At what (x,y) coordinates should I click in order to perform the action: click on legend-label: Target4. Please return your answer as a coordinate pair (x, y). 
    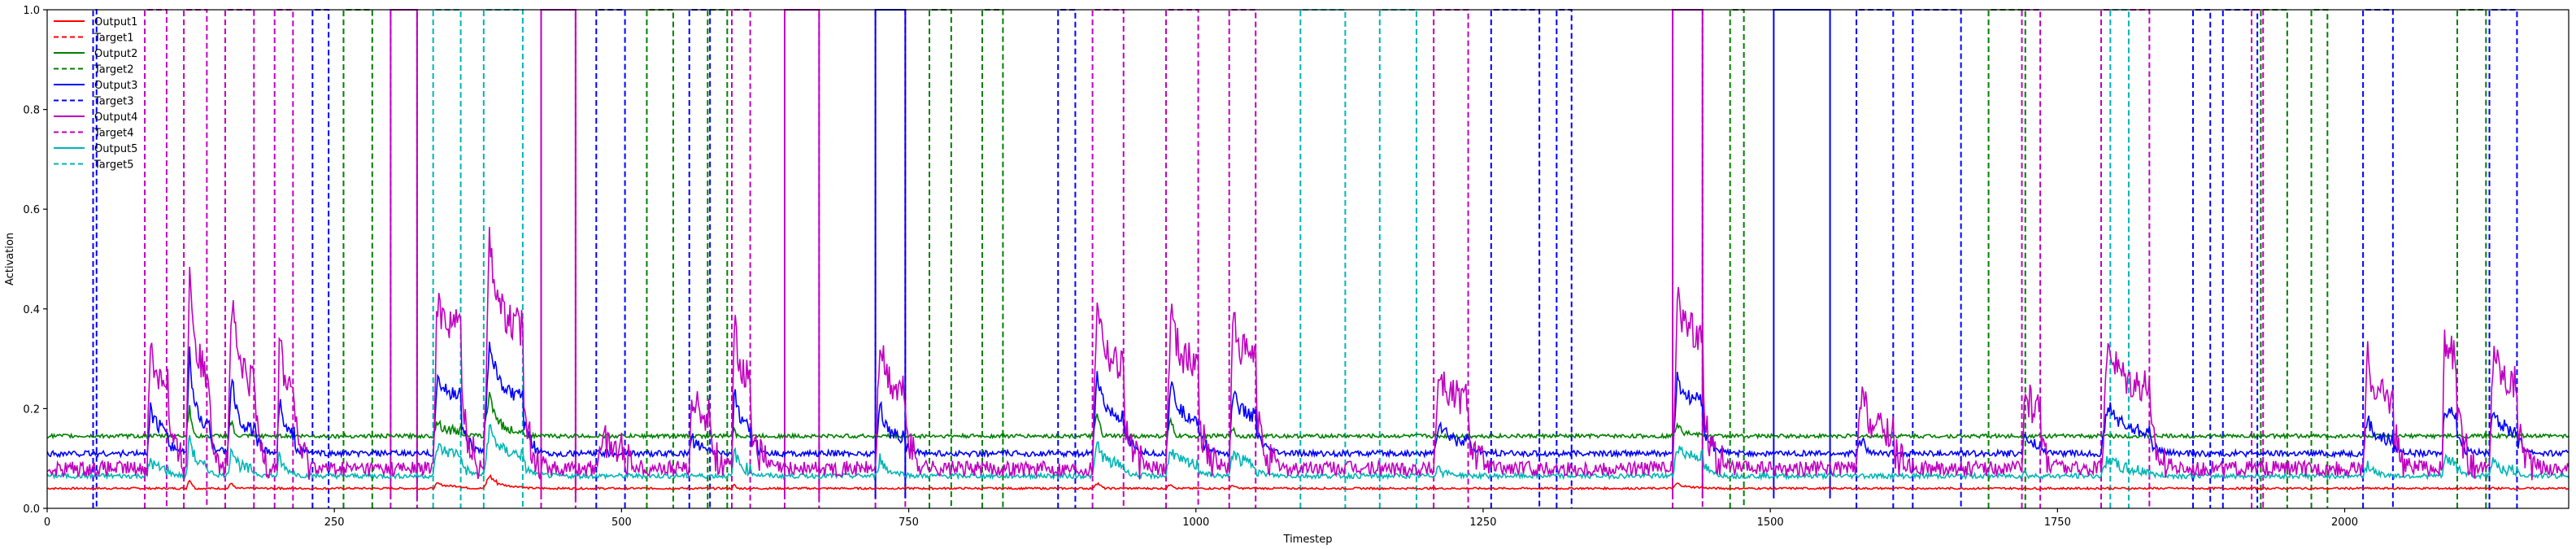
    Looking at the image, I should click on (114, 134).